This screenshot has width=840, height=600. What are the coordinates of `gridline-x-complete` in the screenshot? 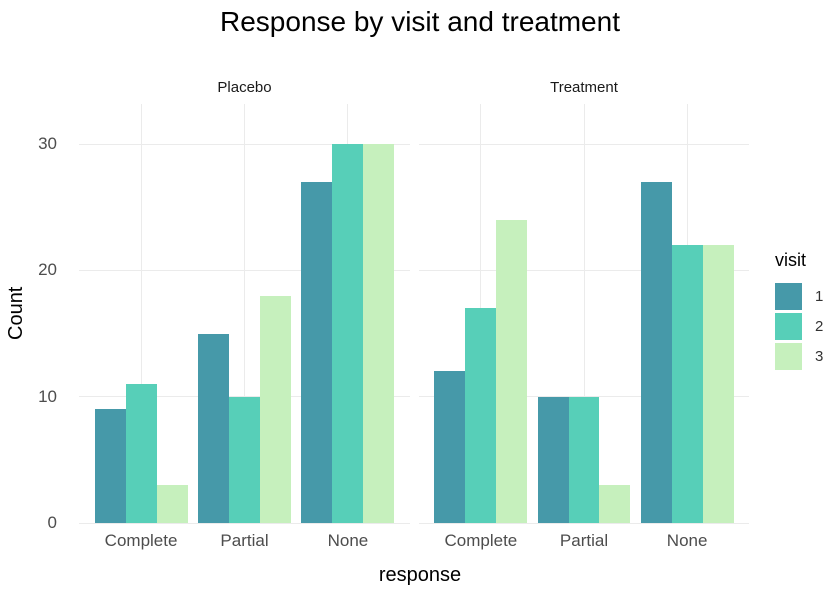 It's located at (141, 313).